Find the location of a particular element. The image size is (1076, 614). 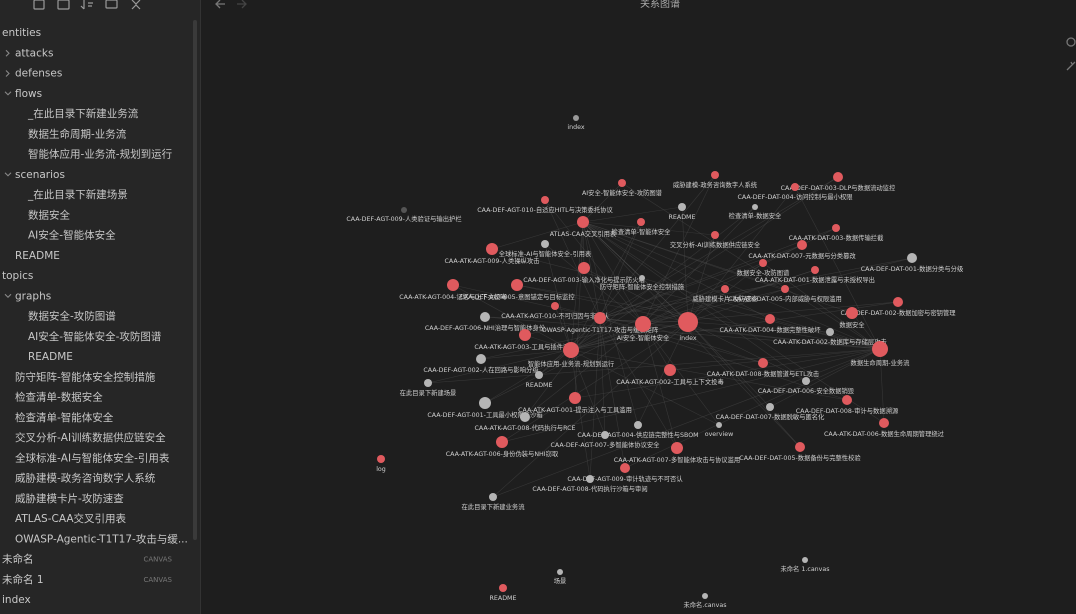

file-item: 未命名 is located at coordinates (18, 559).